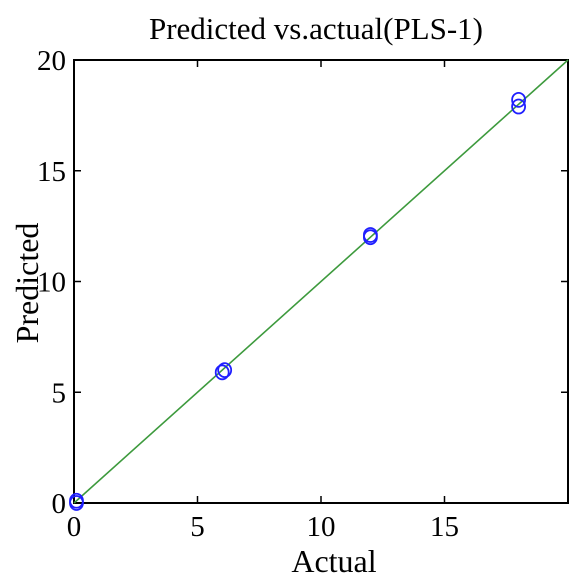  What do you see at coordinates (321, 527) in the screenshot?
I see `x-tick-label: 10` at bounding box center [321, 527].